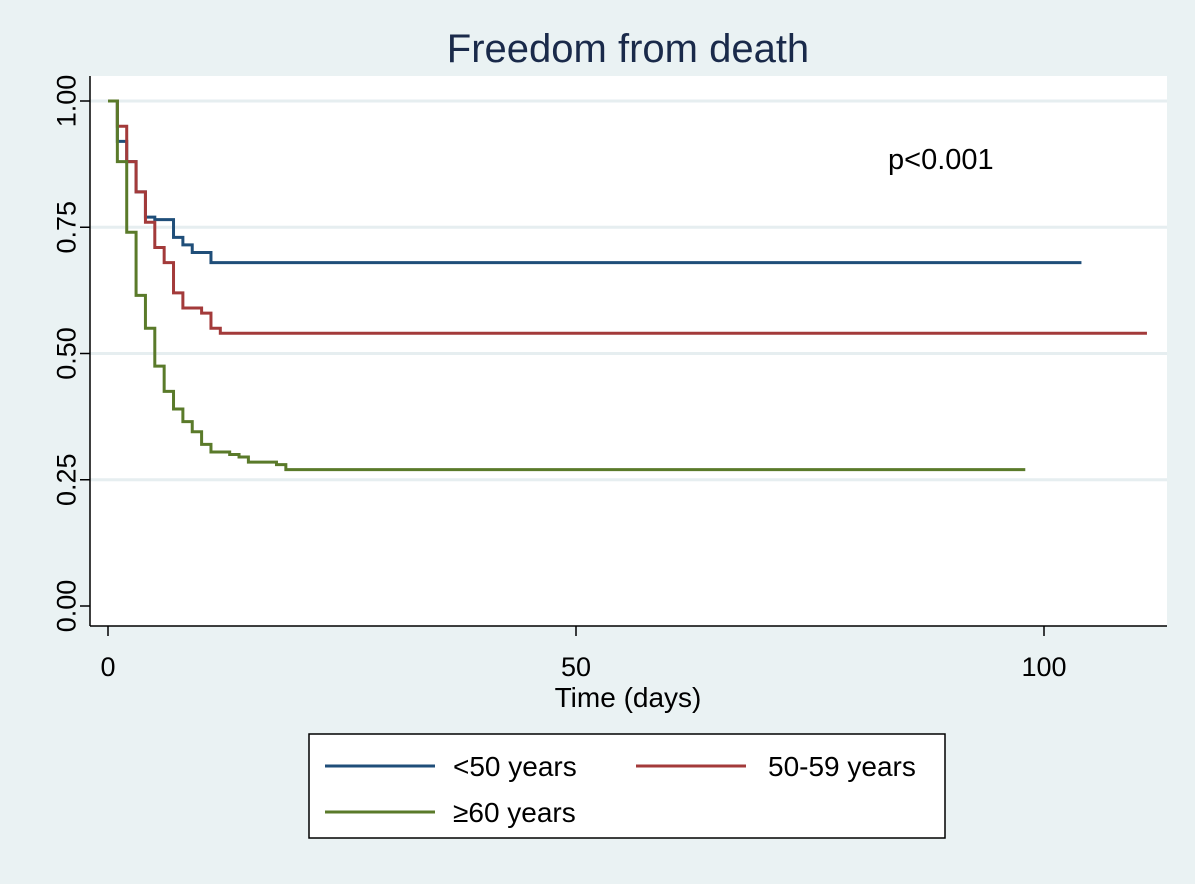 The image size is (1195, 884). What do you see at coordinates (66, 101) in the screenshot?
I see `y-tick-label: 1.00` at bounding box center [66, 101].